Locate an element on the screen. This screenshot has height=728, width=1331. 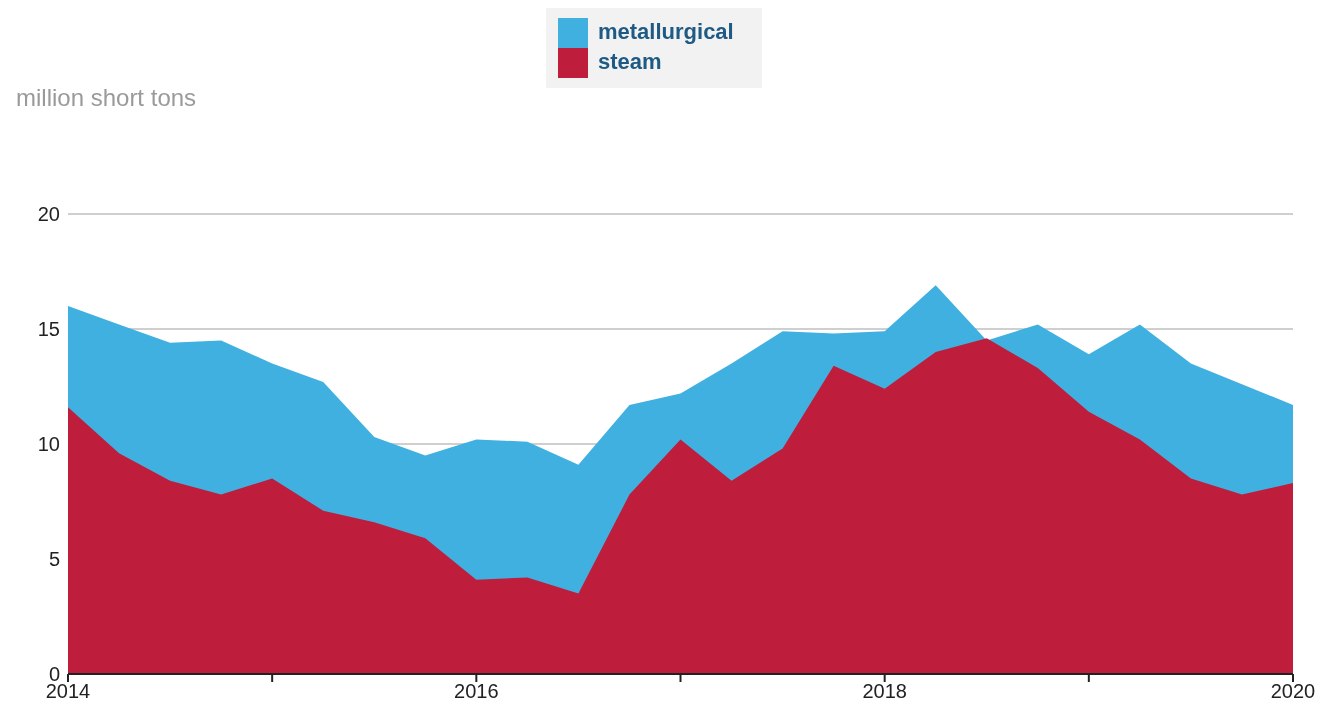
legend-label: steam is located at coordinates (630, 61).